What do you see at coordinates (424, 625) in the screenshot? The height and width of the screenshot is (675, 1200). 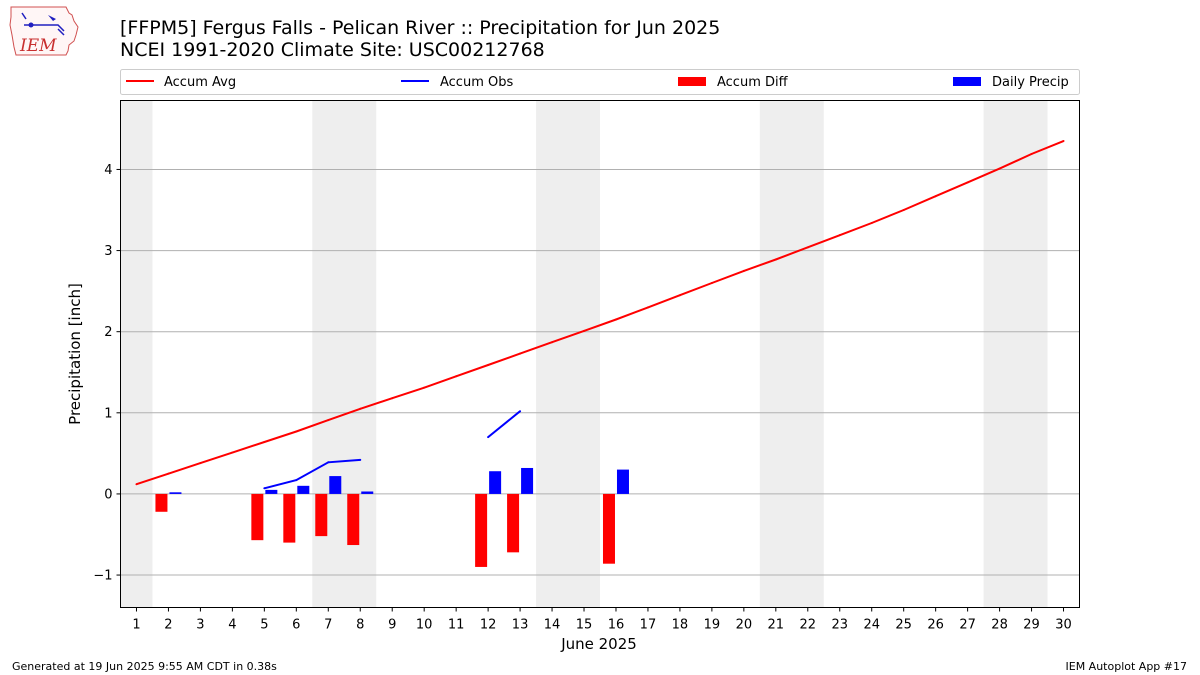 I see `x-tick-label: 10` at bounding box center [424, 625].